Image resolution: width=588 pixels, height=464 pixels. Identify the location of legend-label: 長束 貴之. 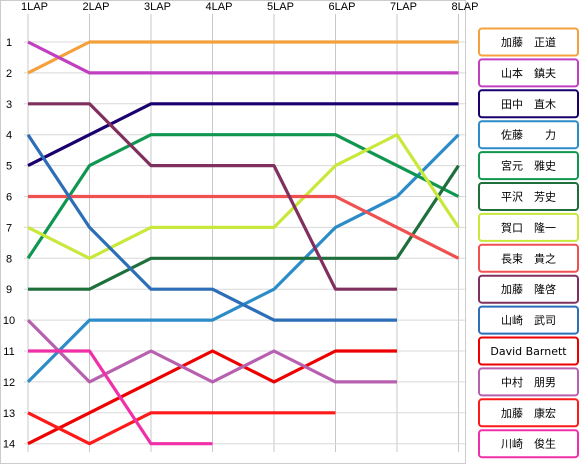
(528, 258).